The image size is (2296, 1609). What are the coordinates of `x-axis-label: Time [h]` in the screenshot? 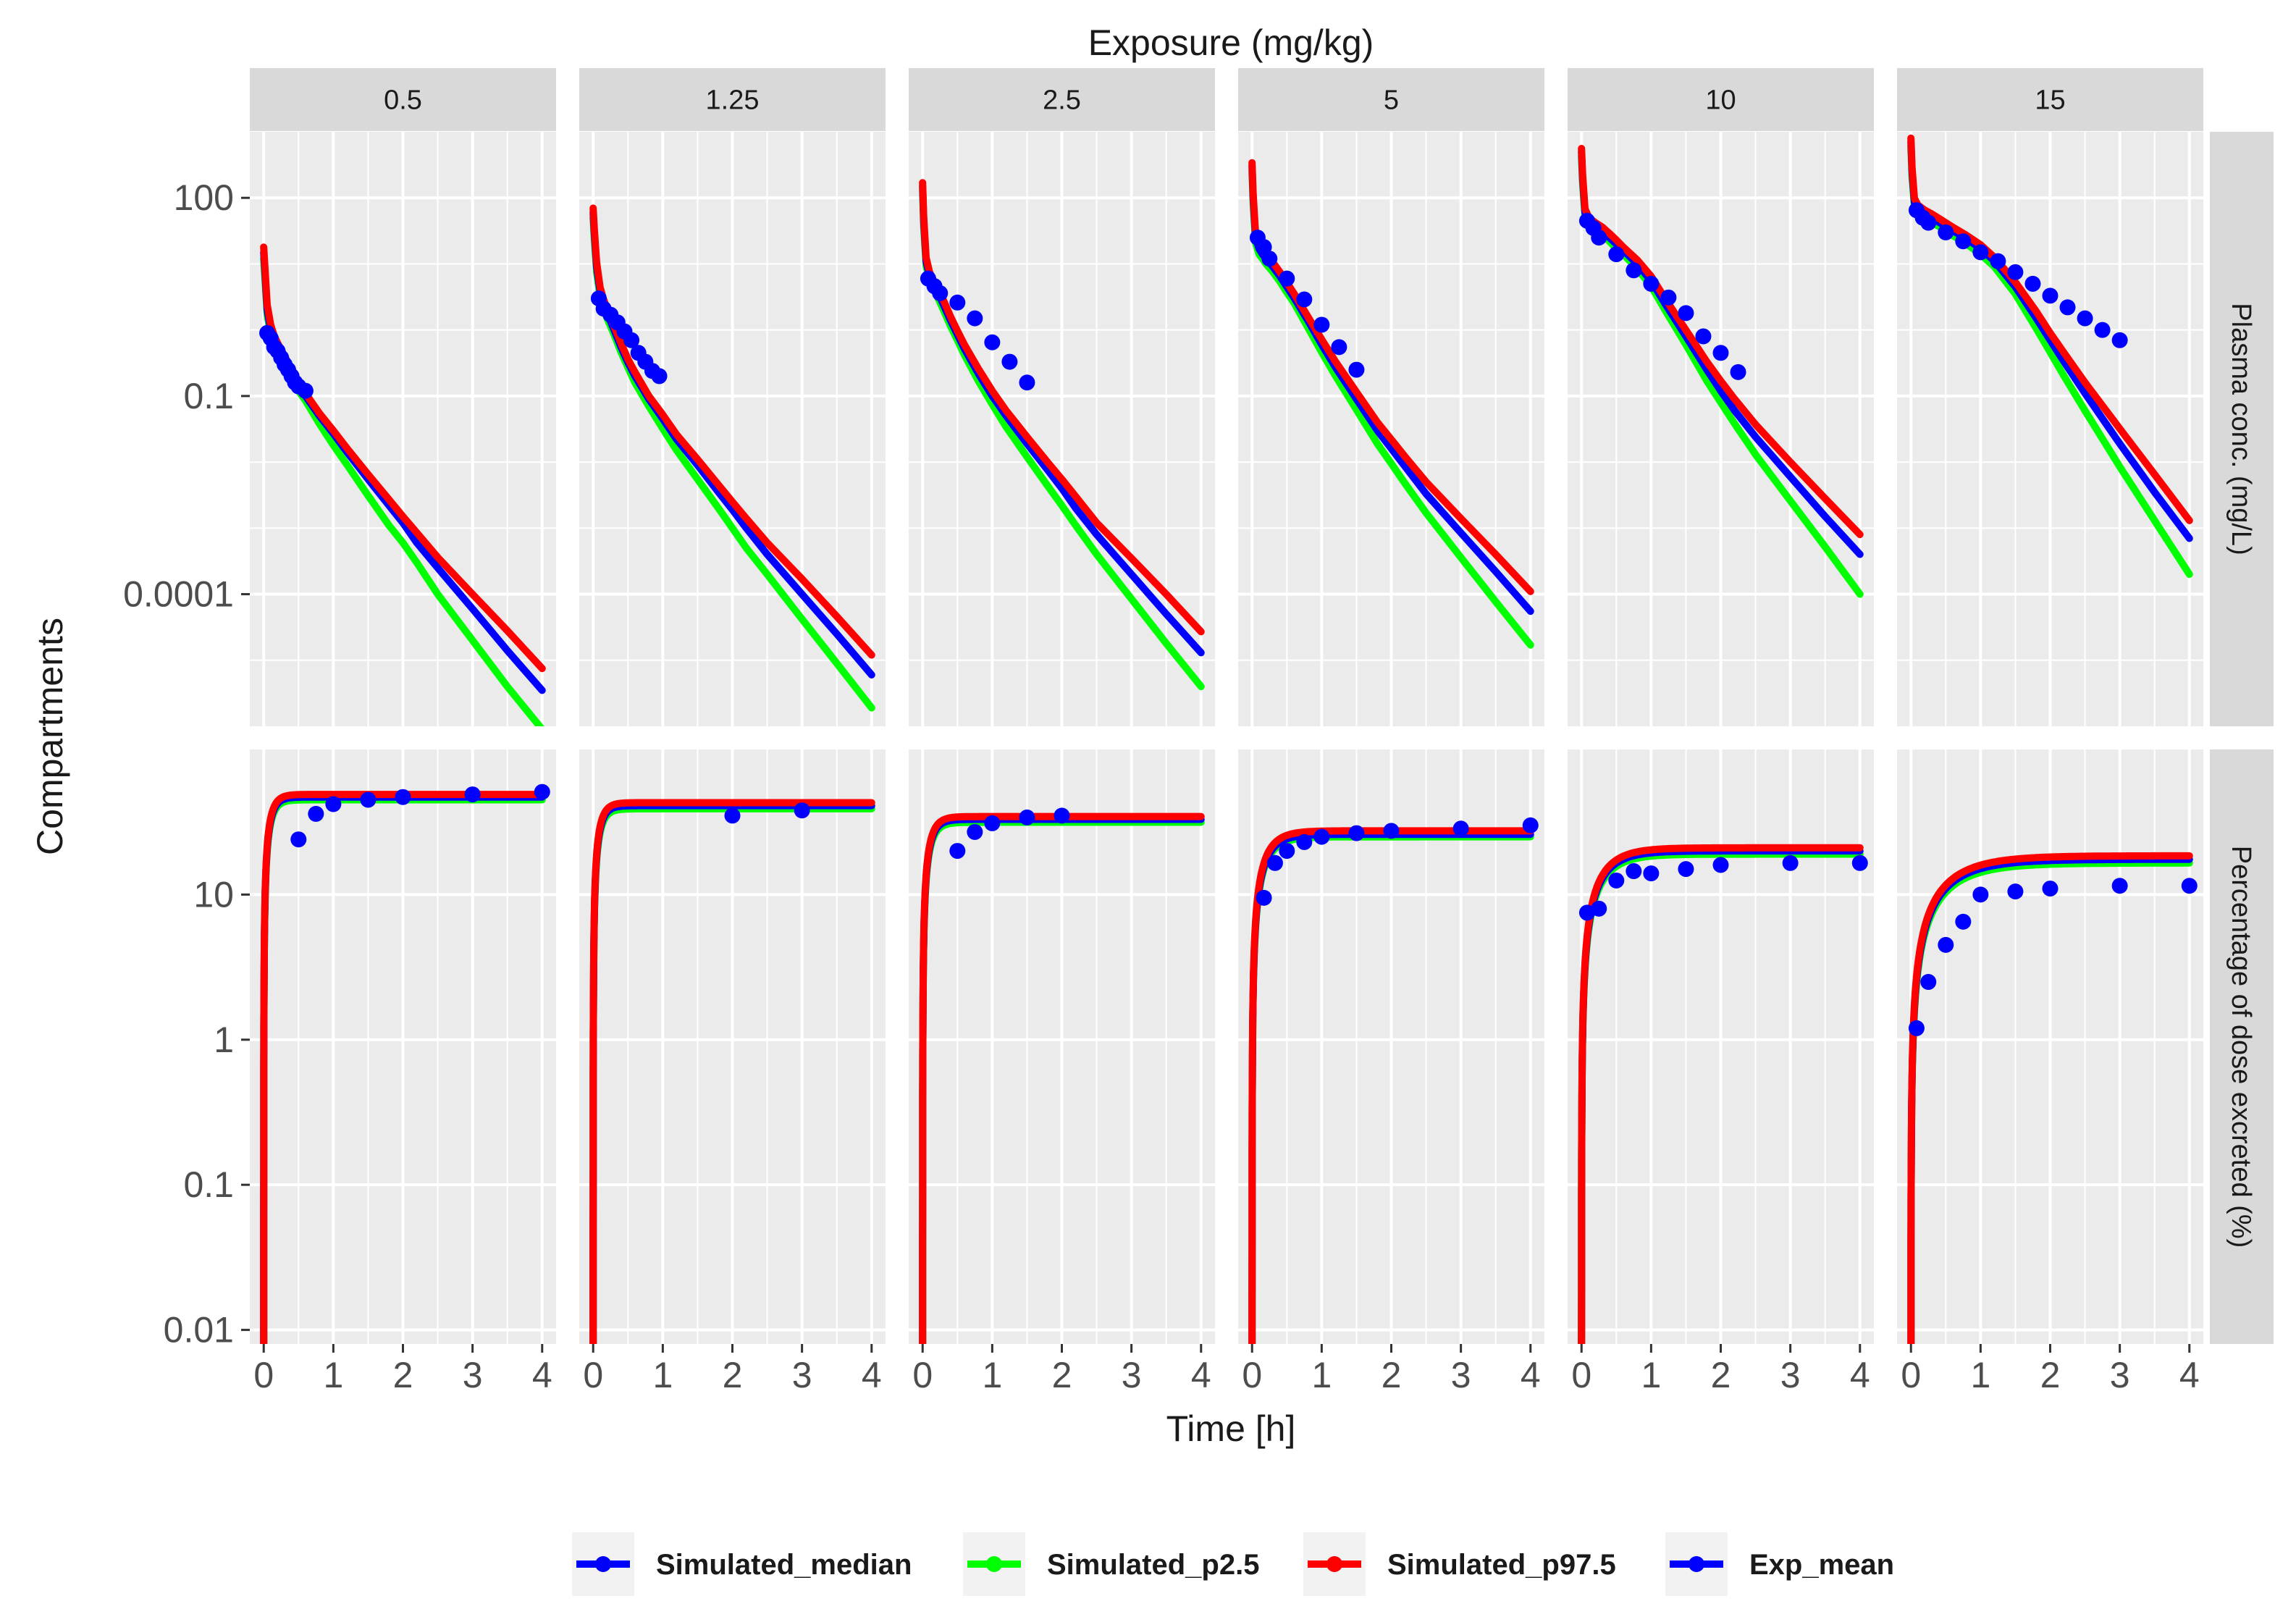 It's located at (1231, 1428).